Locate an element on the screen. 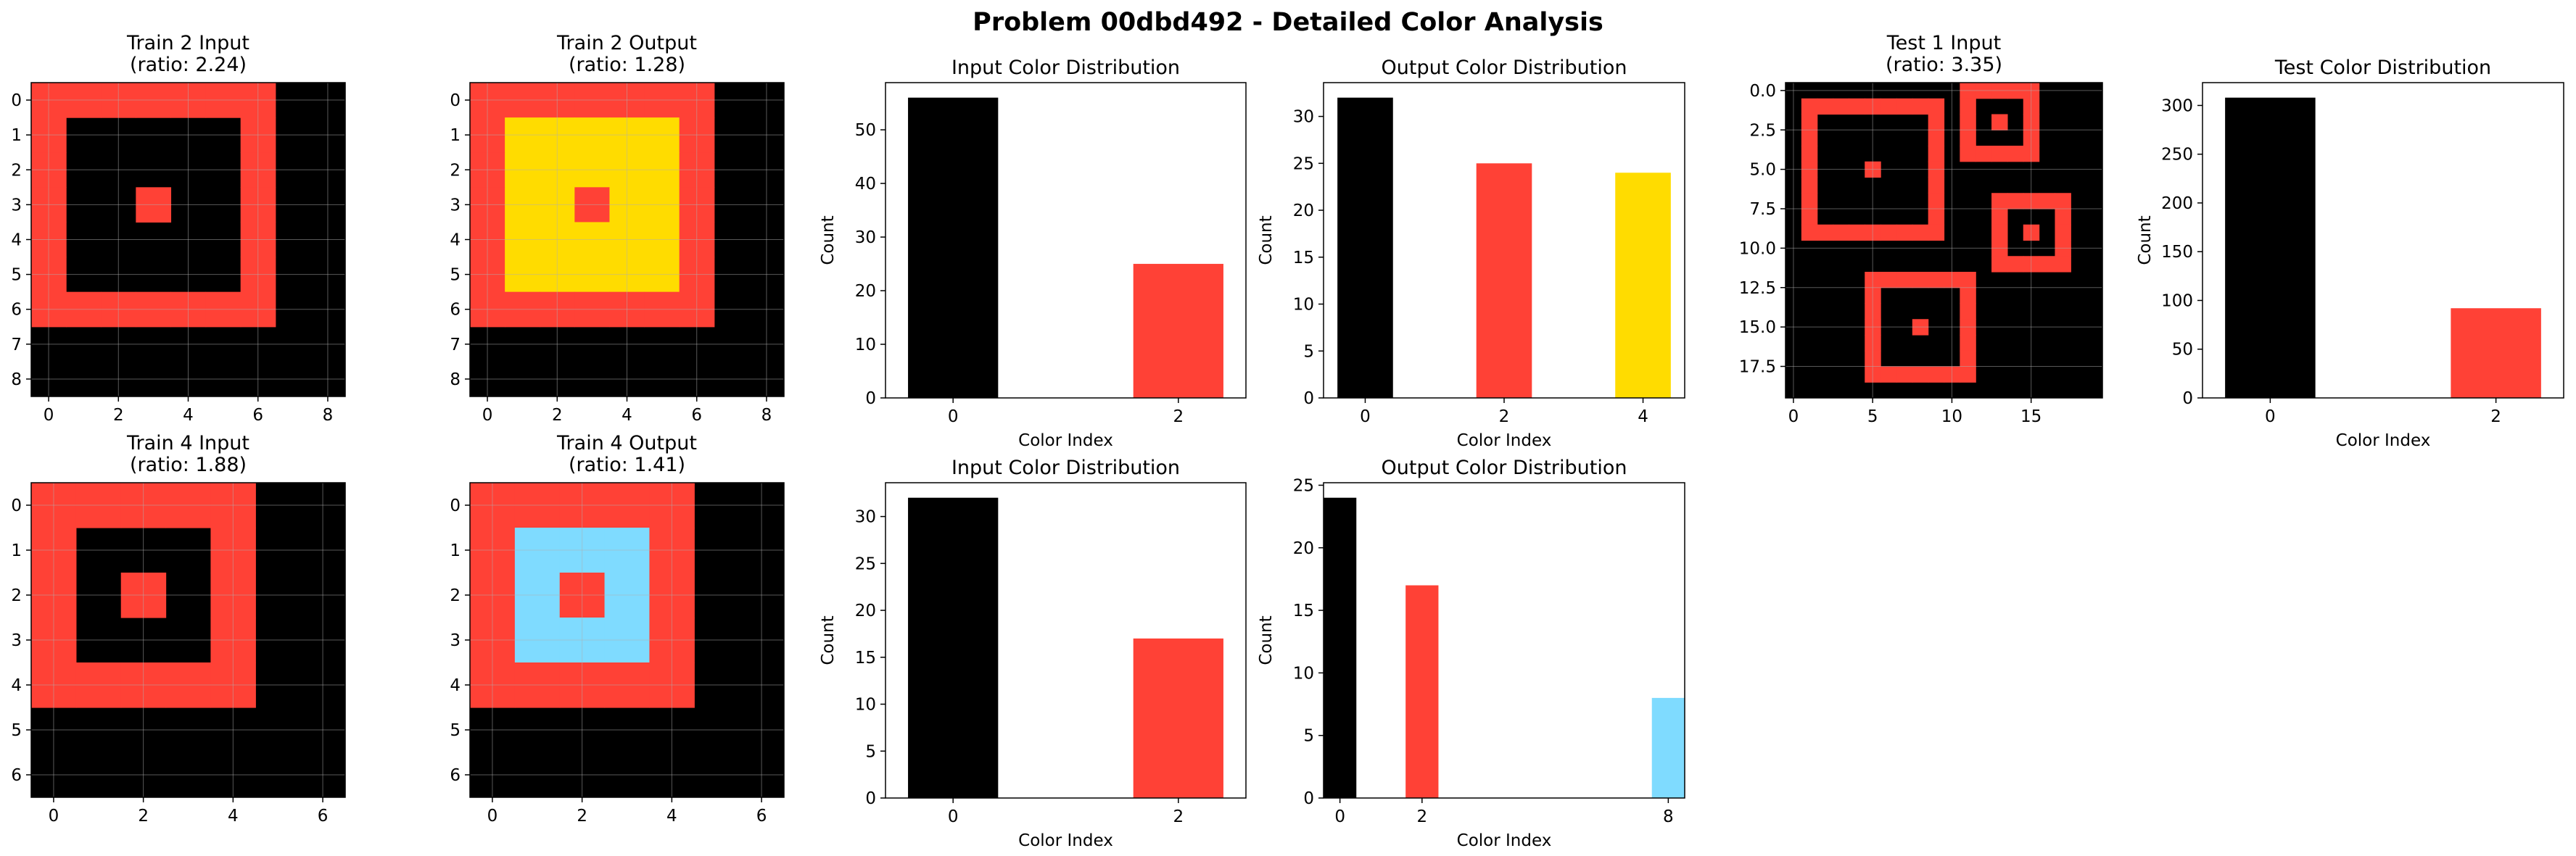 This screenshot has height=856, width=2576. panel-subtitle: (ratio: 1.41) is located at coordinates (627, 465).